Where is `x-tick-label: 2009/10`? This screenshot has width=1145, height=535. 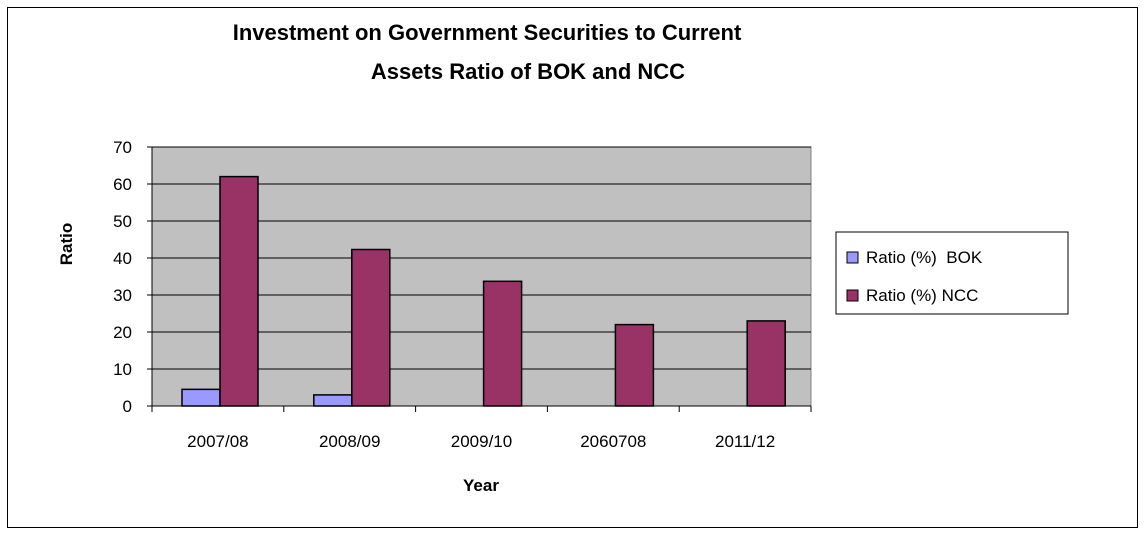 x-tick-label: 2009/10 is located at coordinates (481, 441).